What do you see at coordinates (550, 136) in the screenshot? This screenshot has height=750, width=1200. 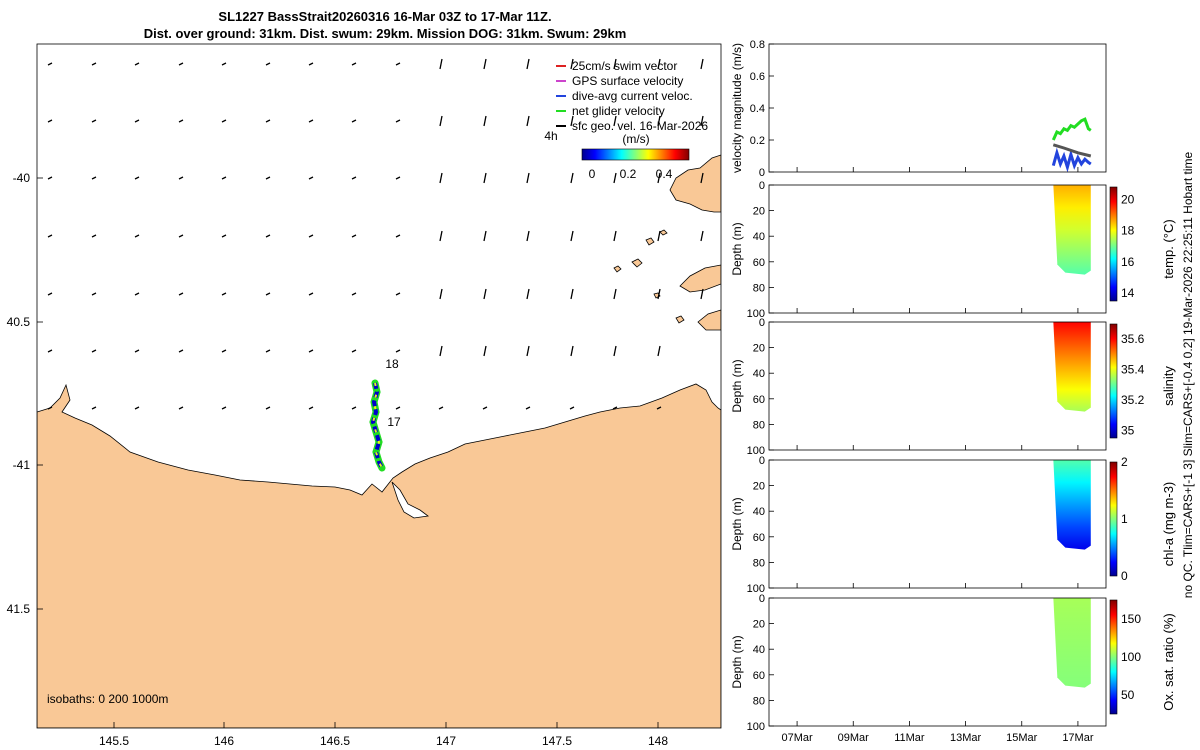 I see `age-label: 4h` at bounding box center [550, 136].